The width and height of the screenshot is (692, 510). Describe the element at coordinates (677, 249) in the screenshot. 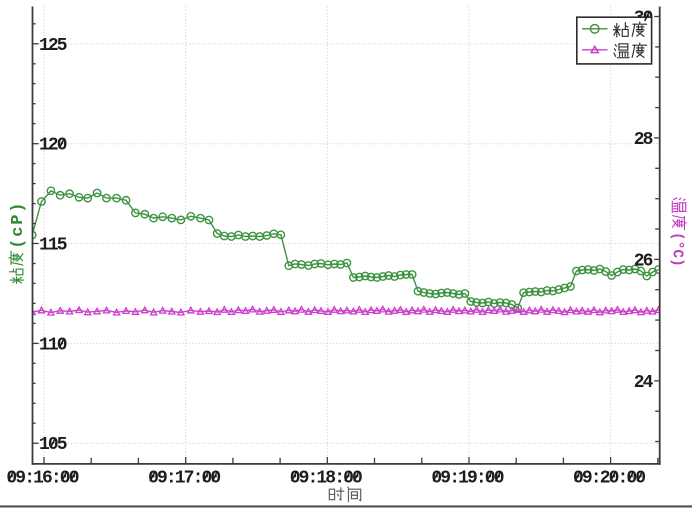

I see `svg-text: (°C)` at that location.